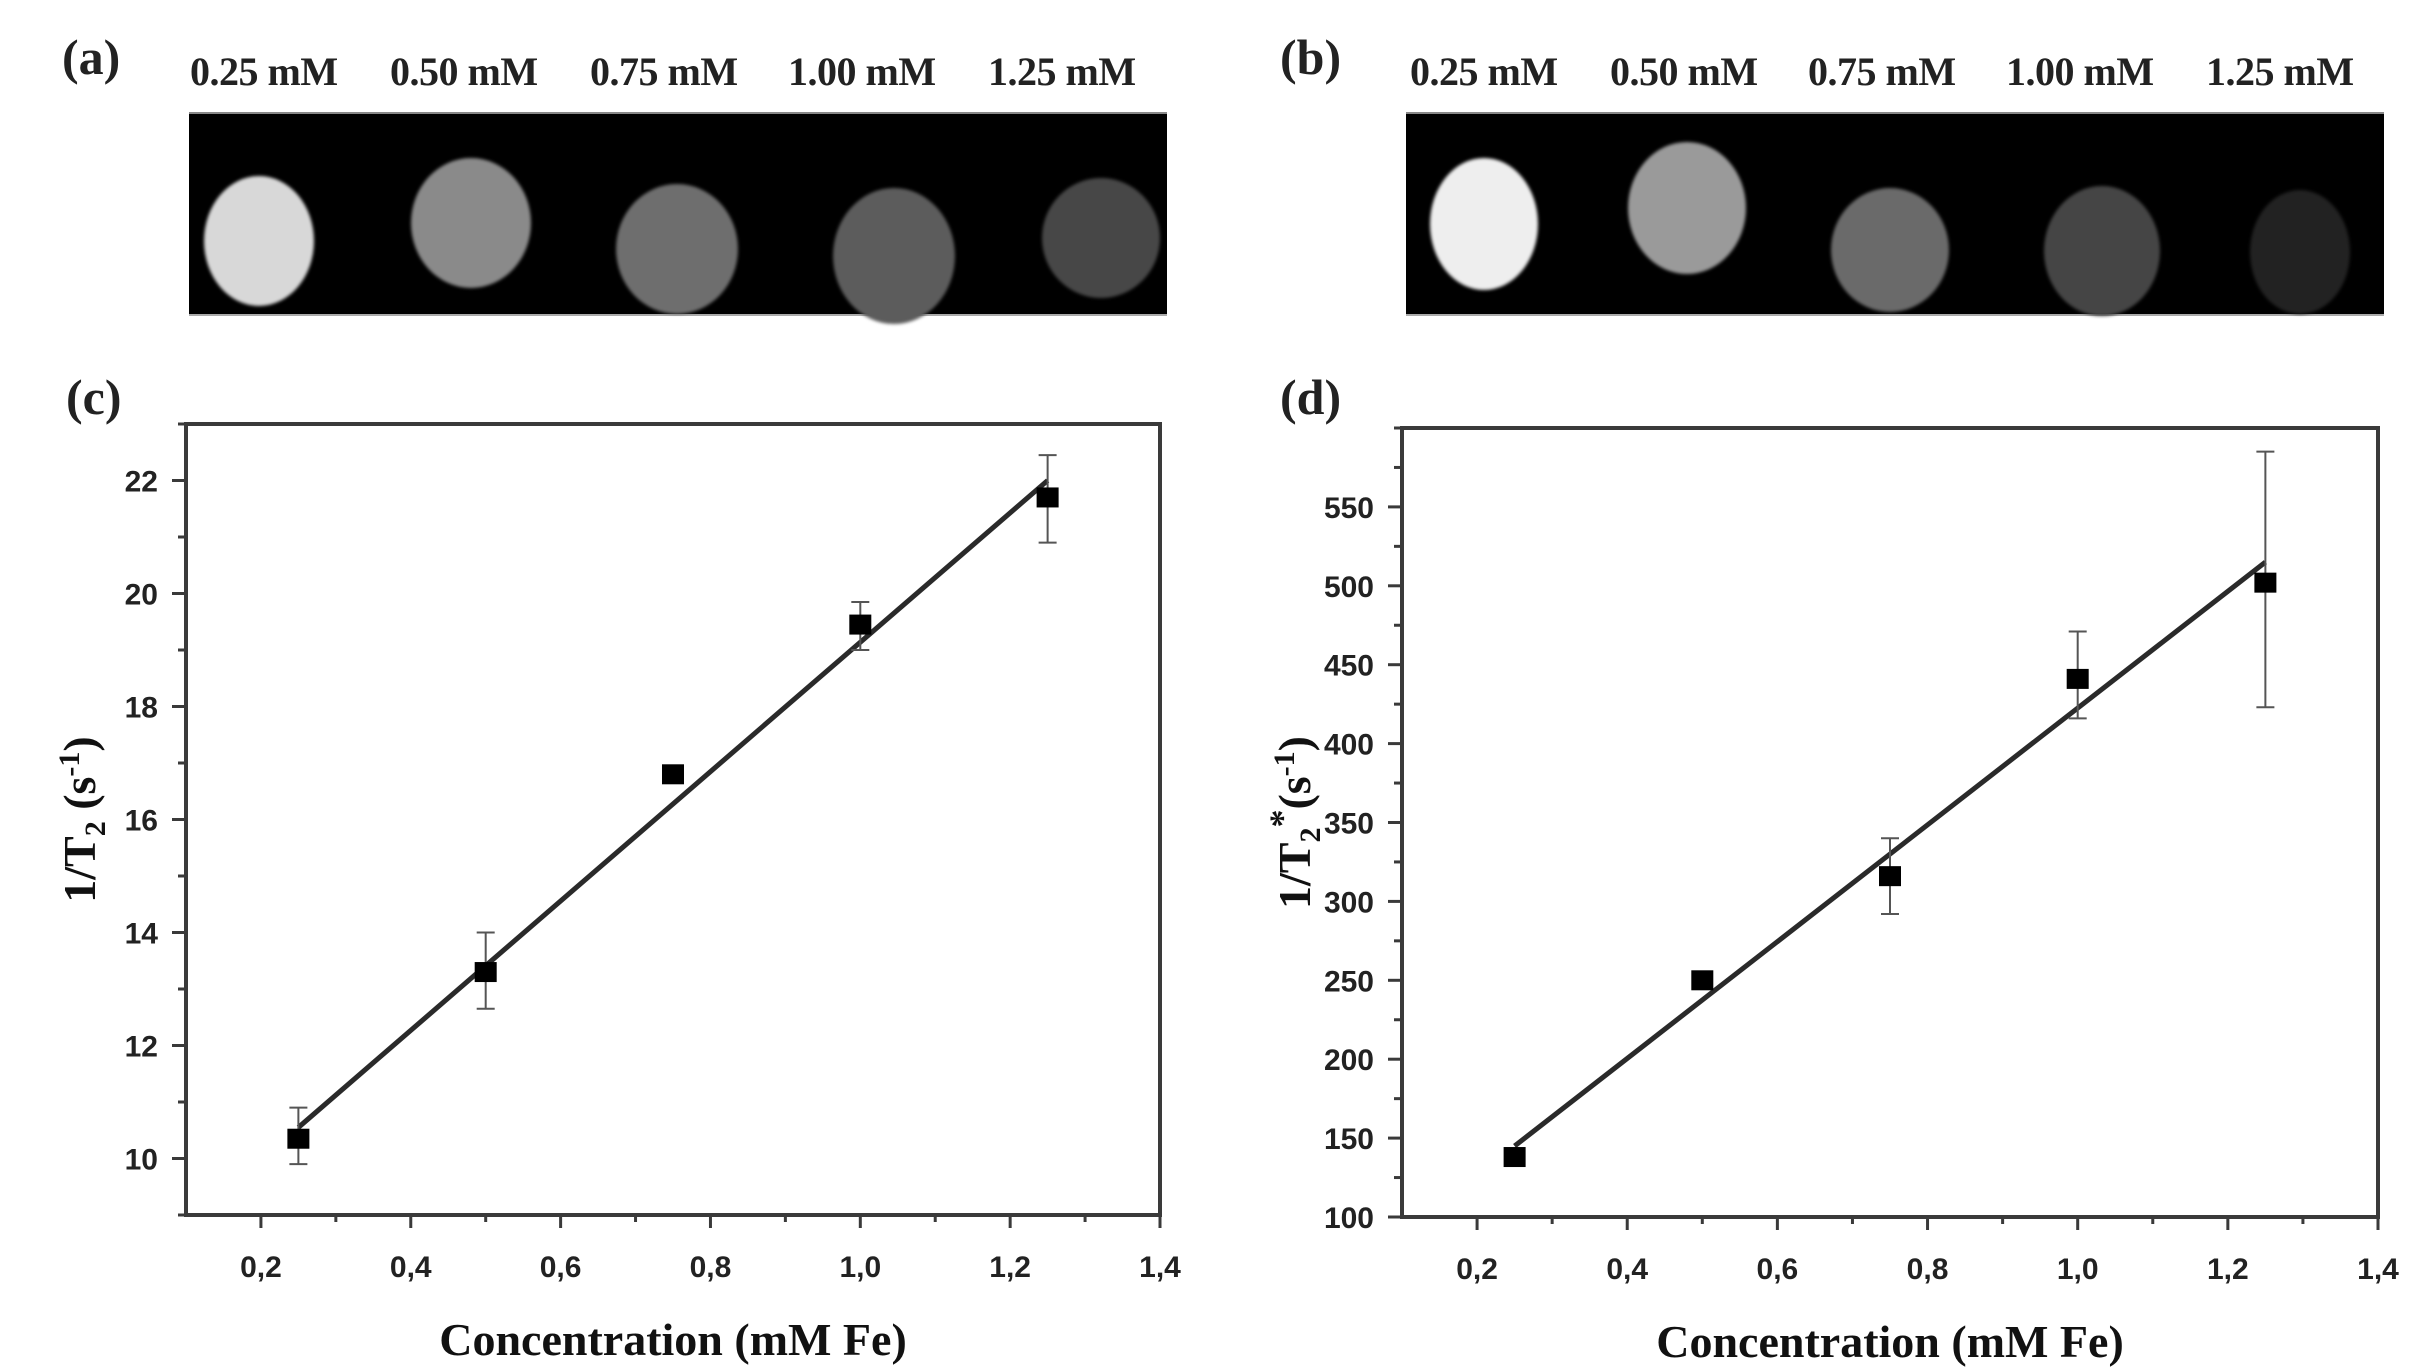  What do you see at coordinates (1349, 824) in the screenshot?
I see `y-tick-label: 350` at bounding box center [1349, 824].